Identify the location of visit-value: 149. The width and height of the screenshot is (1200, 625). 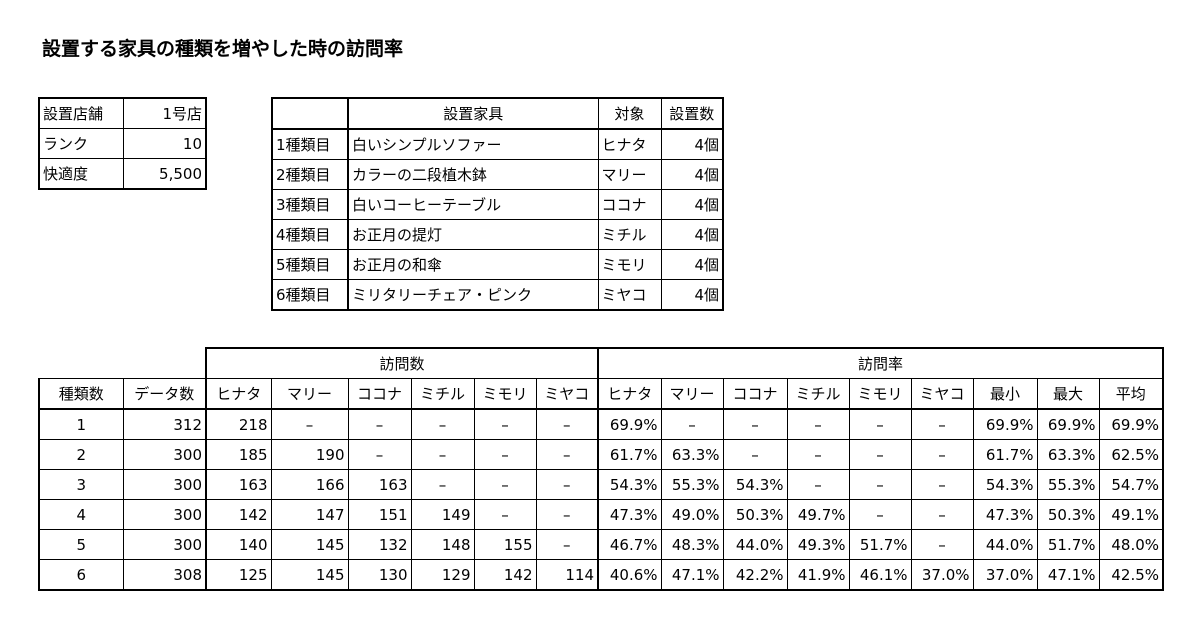
(442, 514).